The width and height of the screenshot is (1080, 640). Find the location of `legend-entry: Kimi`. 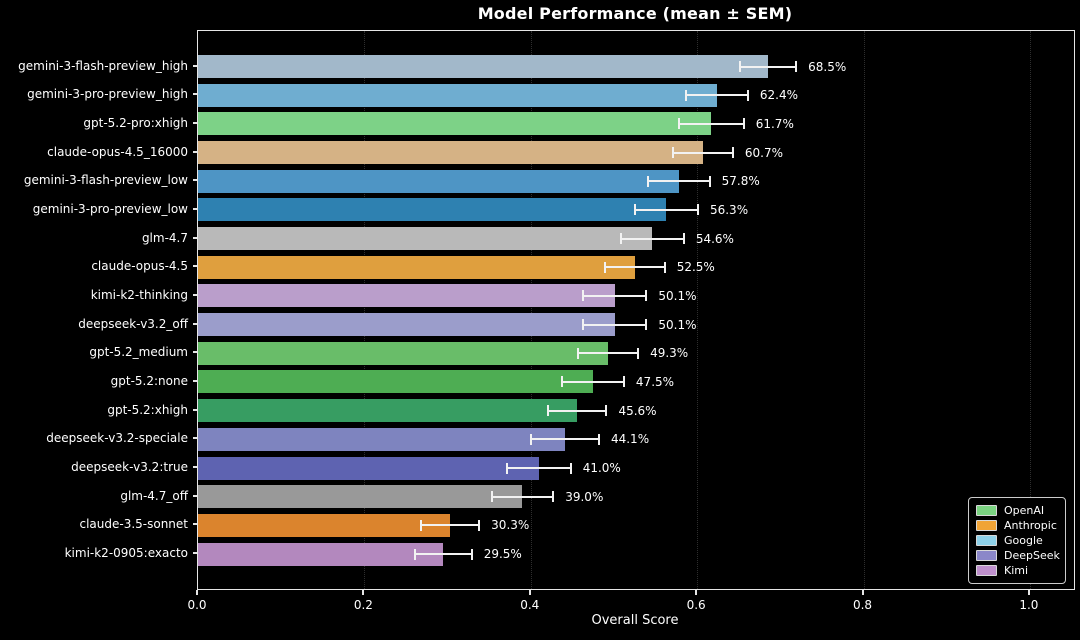

legend-entry: Kimi is located at coordinates (1017, 570).